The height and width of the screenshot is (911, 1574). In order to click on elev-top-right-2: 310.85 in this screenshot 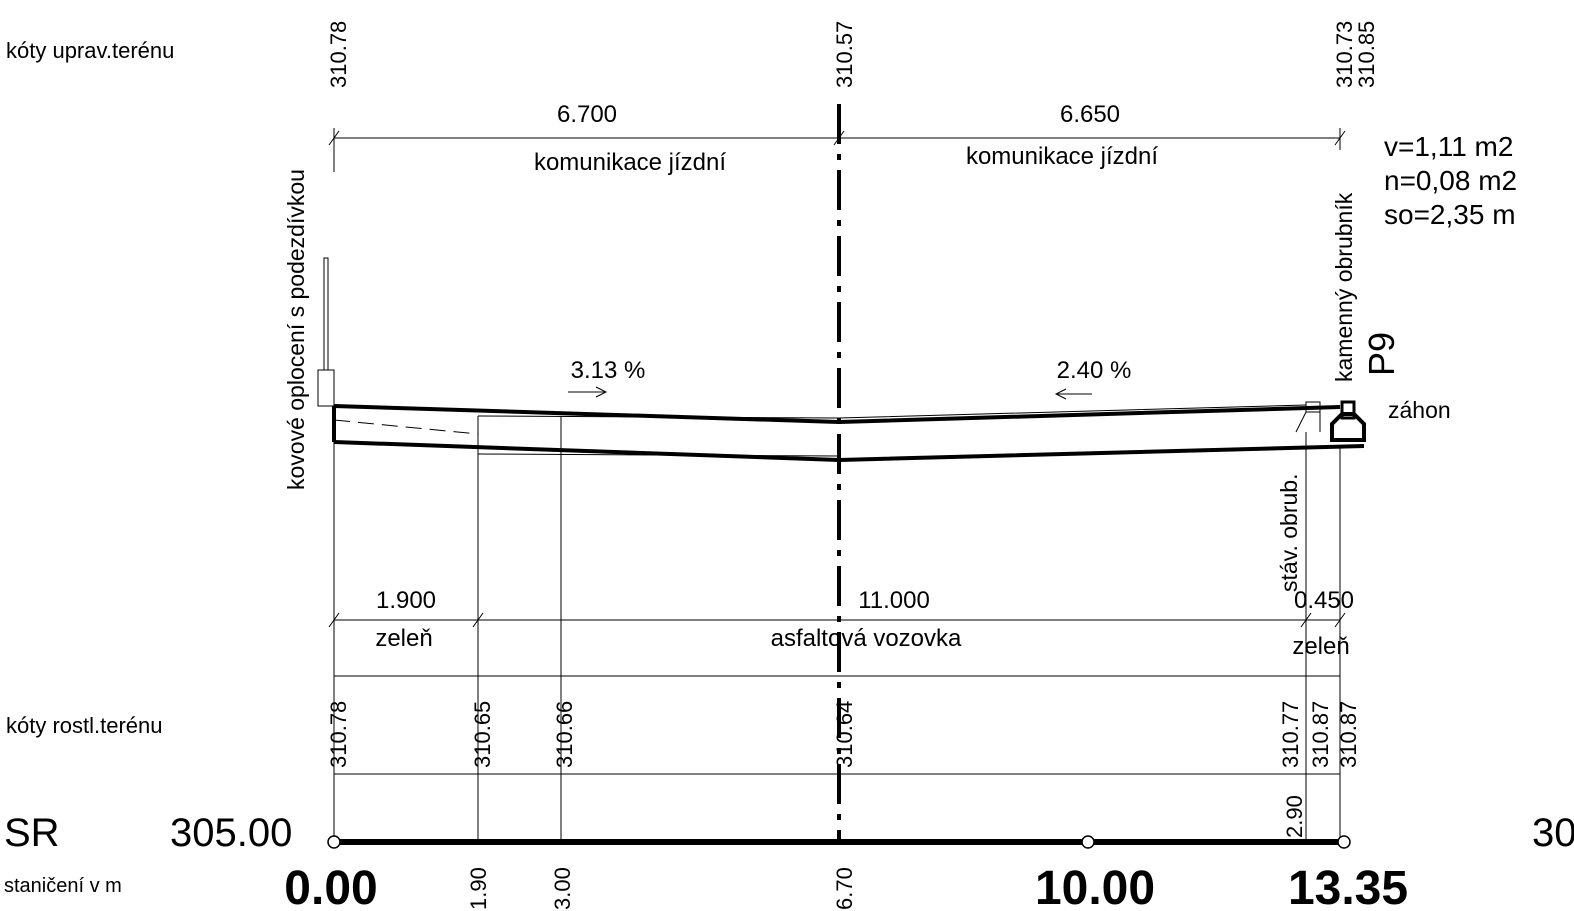, I will do `click(1366, 54)`.